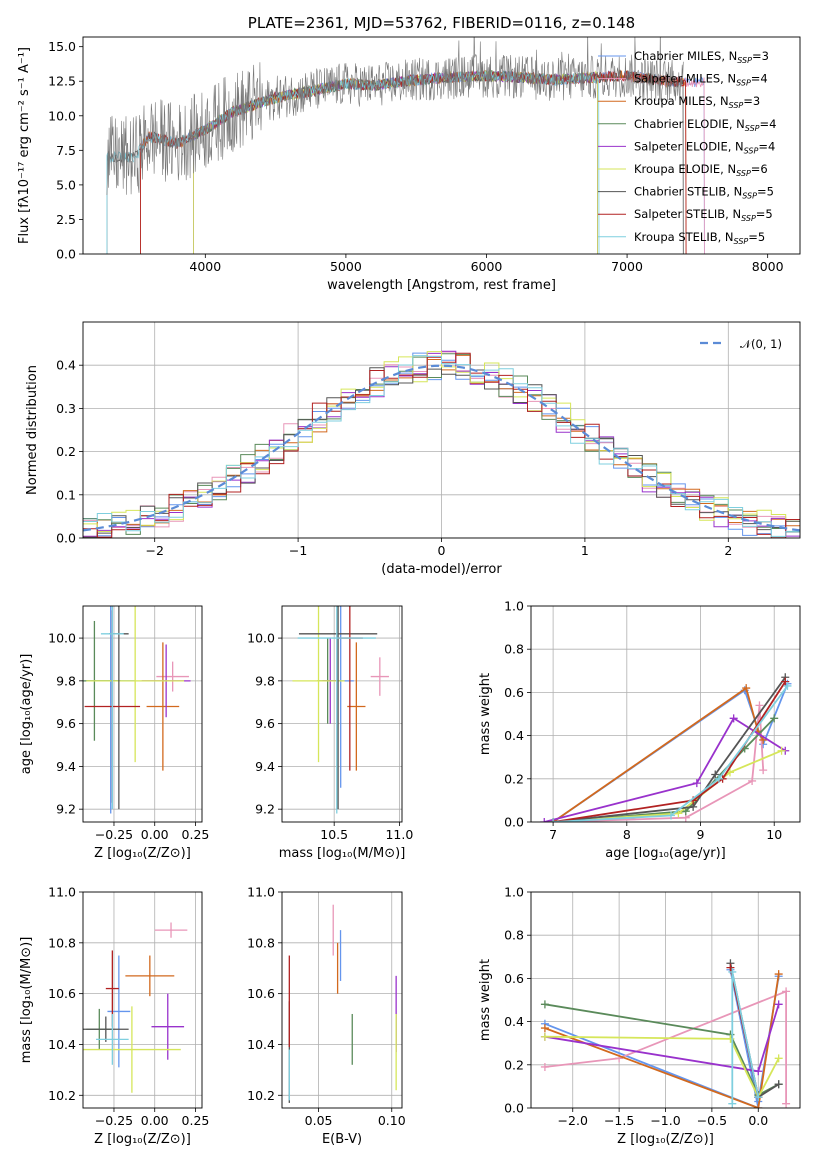  I want to click on mass_vs_ebv-panel: 0.05 0.10 10.2 10.4 10.6 10.8 11.0 E(B-V), so click(326, 1016).